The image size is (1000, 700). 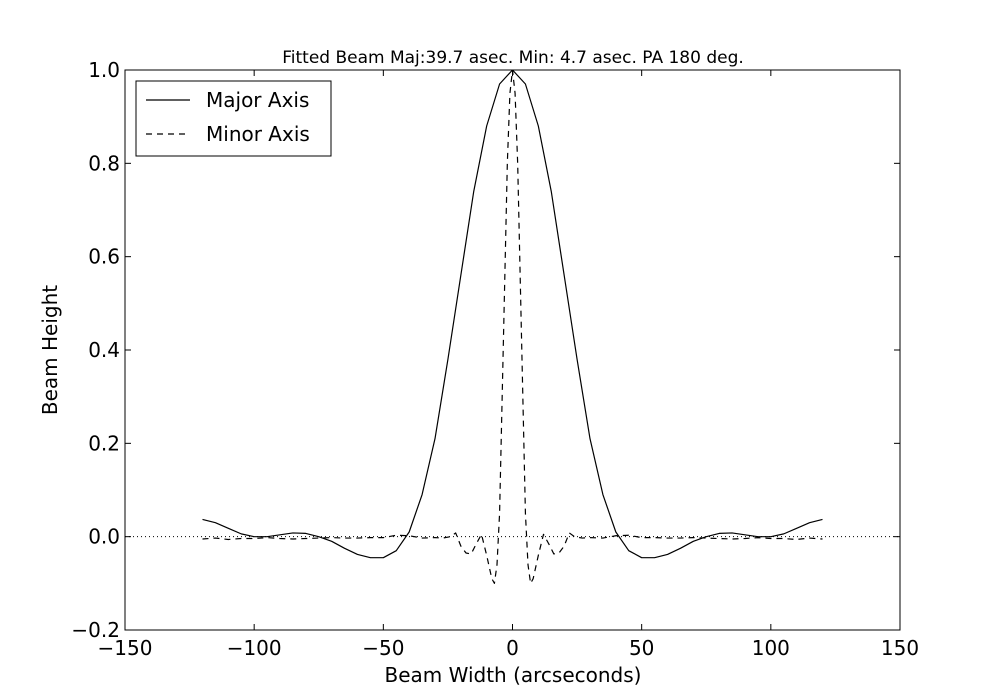 What do you see at coordinates (95, 630) in the screenshot?
I see `y-tick-label: −0.2` at bounding box center [95, 630].